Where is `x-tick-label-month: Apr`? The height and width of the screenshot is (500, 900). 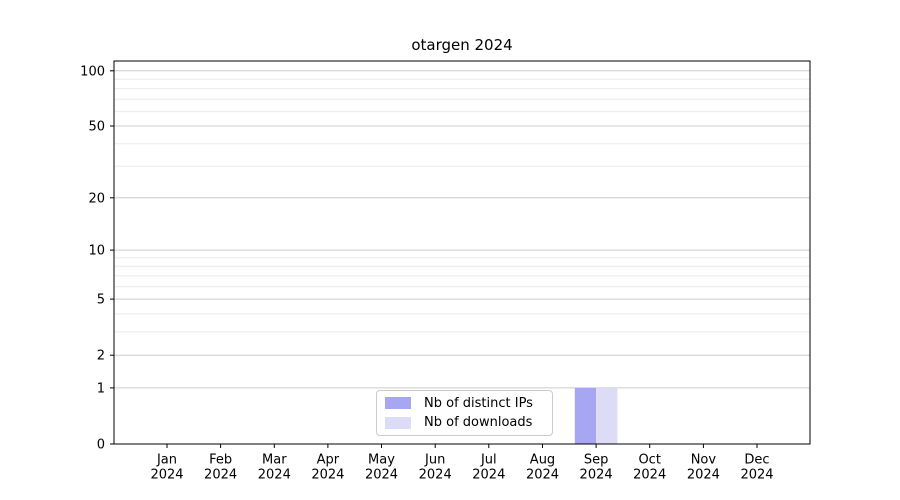 x-tick-label-month: Apr is located at coordinates (328, 460).